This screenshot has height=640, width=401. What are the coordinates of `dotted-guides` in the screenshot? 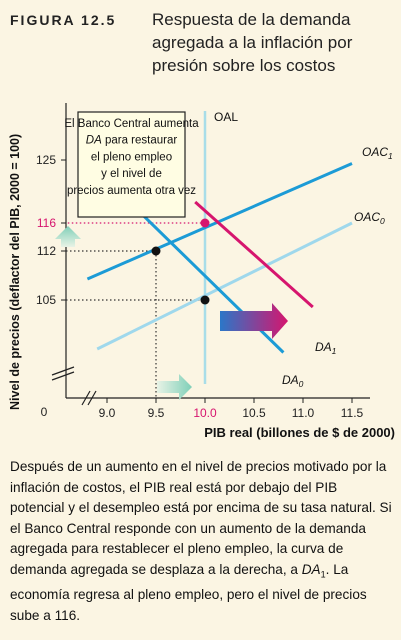 It's located at (135, 310).